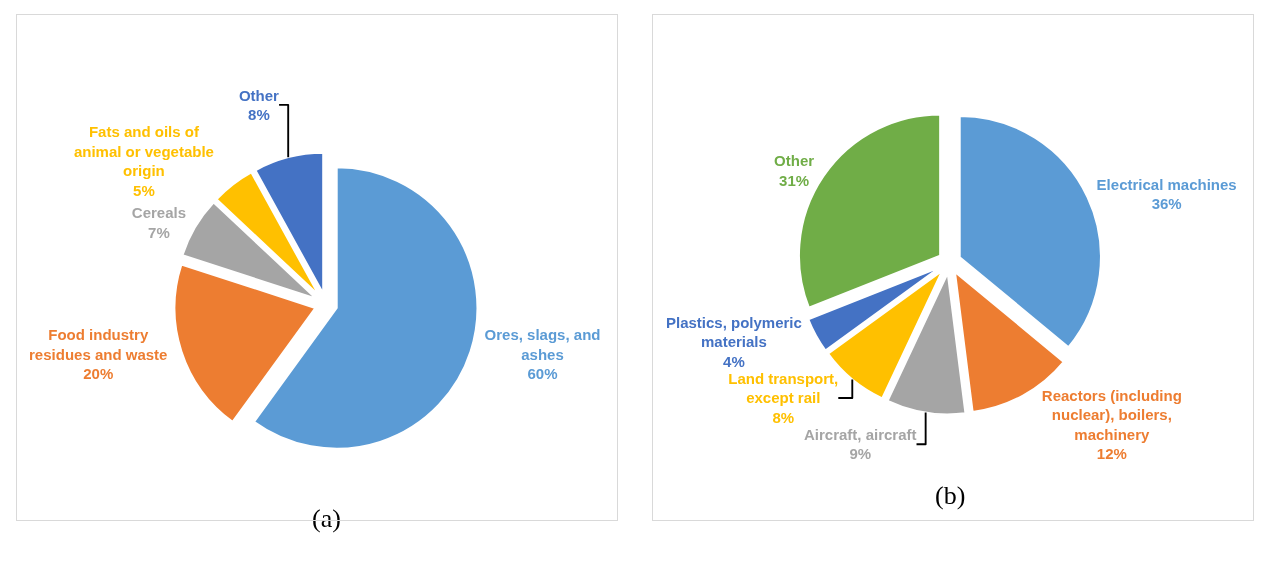 Image resolution: width=1266 pixels, height=577 pixels. I want to click on data-label: 31%, so click(794, 180).